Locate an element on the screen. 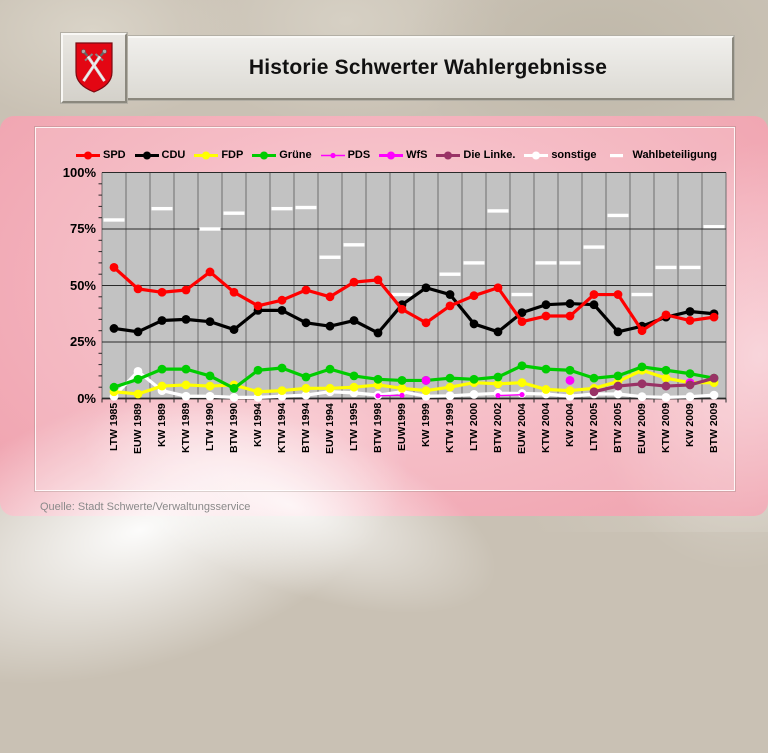 Image resolution: width=768 pixels, height=753 pixels. legend-swatch-die-linke-icon is located at coordinates (448, 155).